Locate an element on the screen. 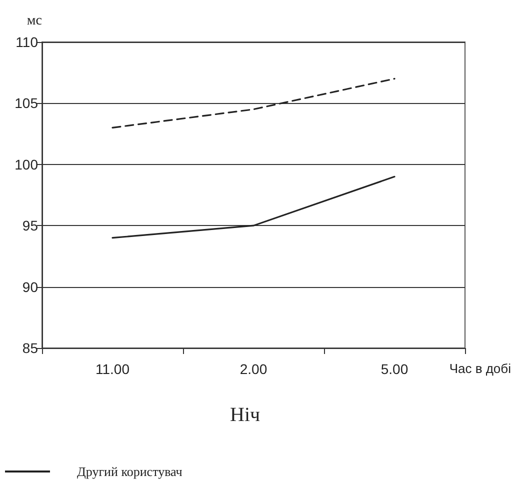  legend-label: Другий користувач is located at coordinates (130, 471).